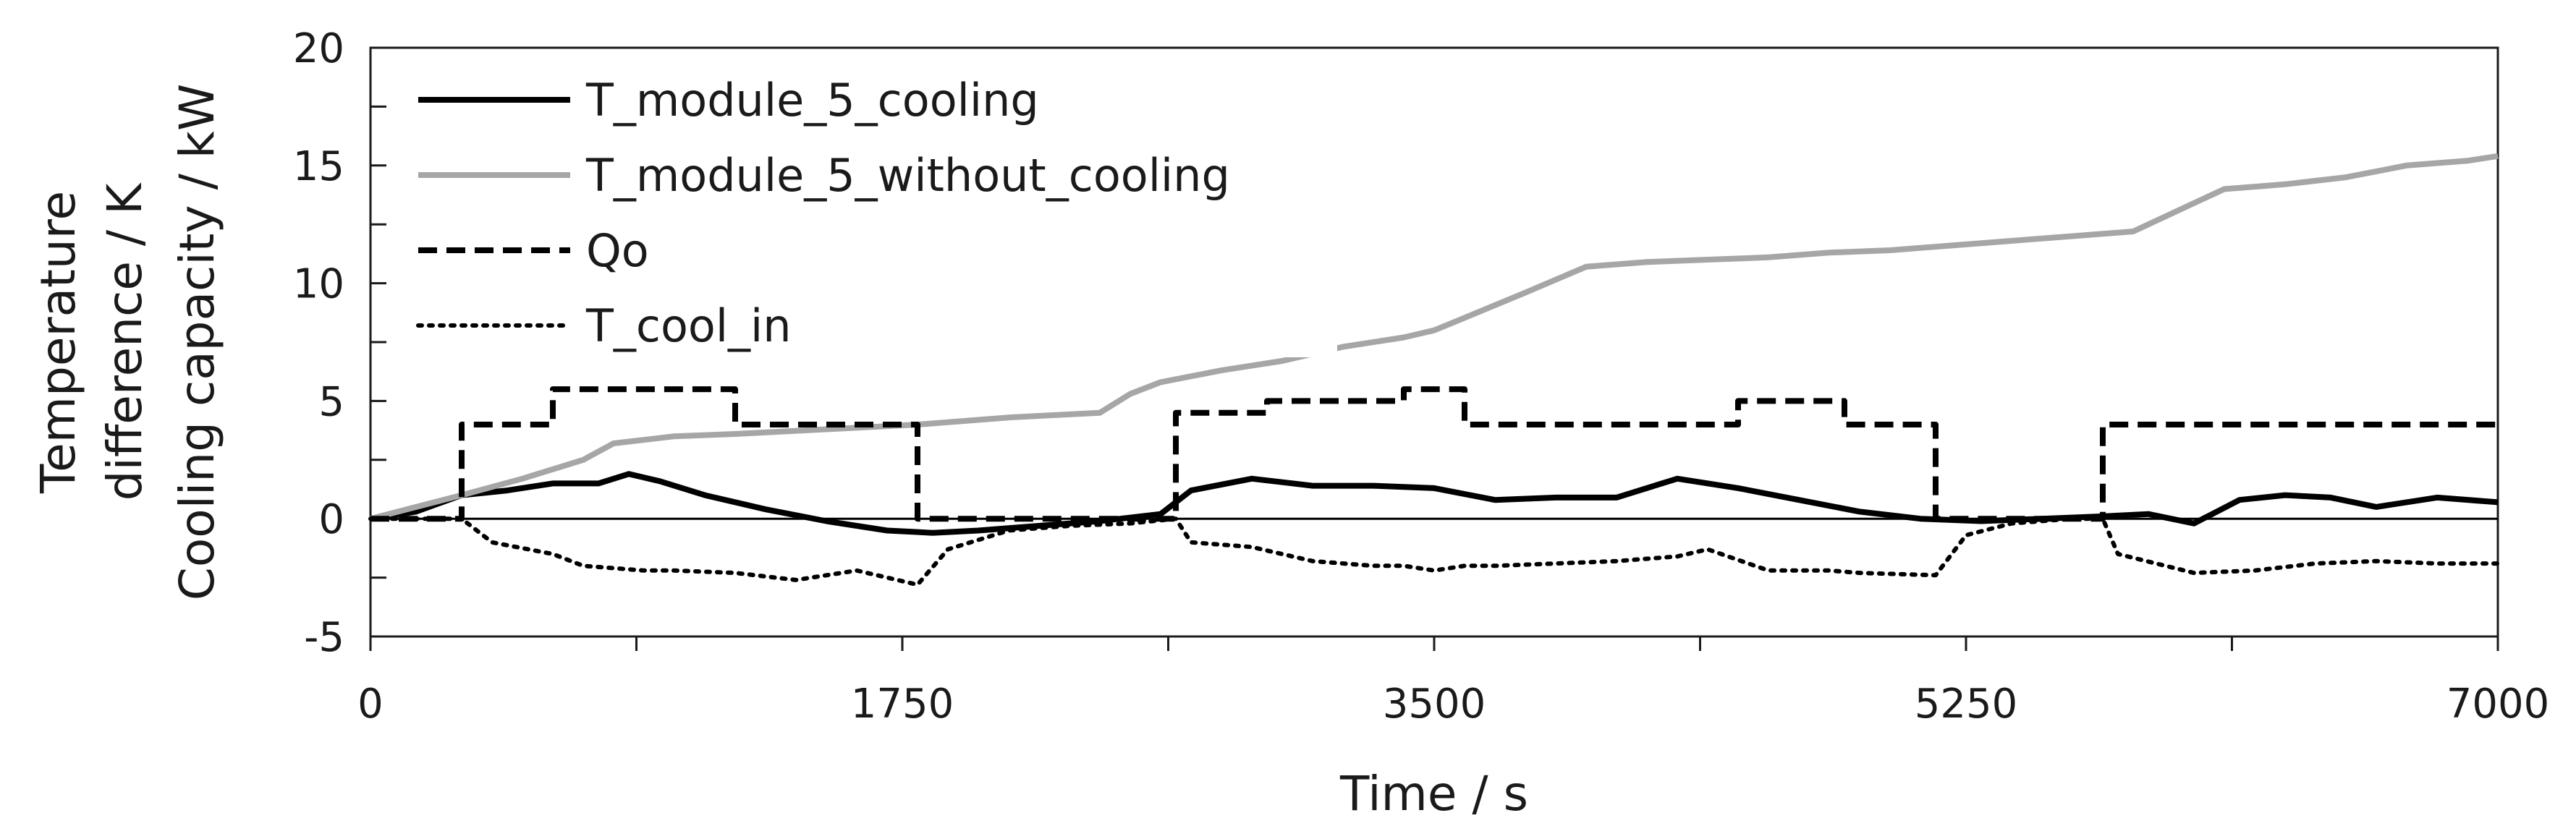 The width and height of the screenshot is (2576, 839). What do you see at coordinates (370, 705) in the screenshot?
I see `x-tick-label: 0` at bounding box center [370, 705].